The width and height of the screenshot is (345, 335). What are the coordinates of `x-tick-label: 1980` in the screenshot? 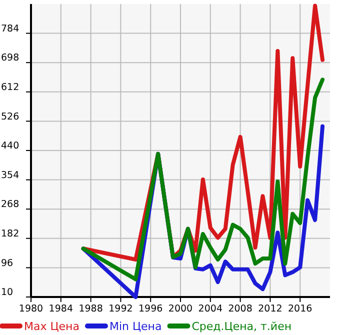 It's located at (31, 309).